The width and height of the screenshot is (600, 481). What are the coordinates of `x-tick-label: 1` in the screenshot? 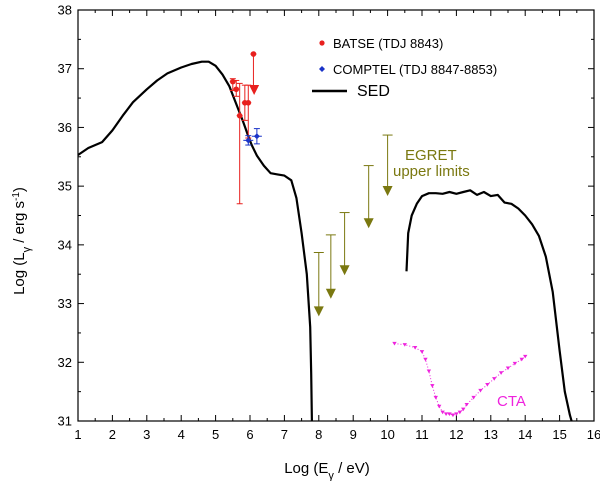 It's located at (77, 434).